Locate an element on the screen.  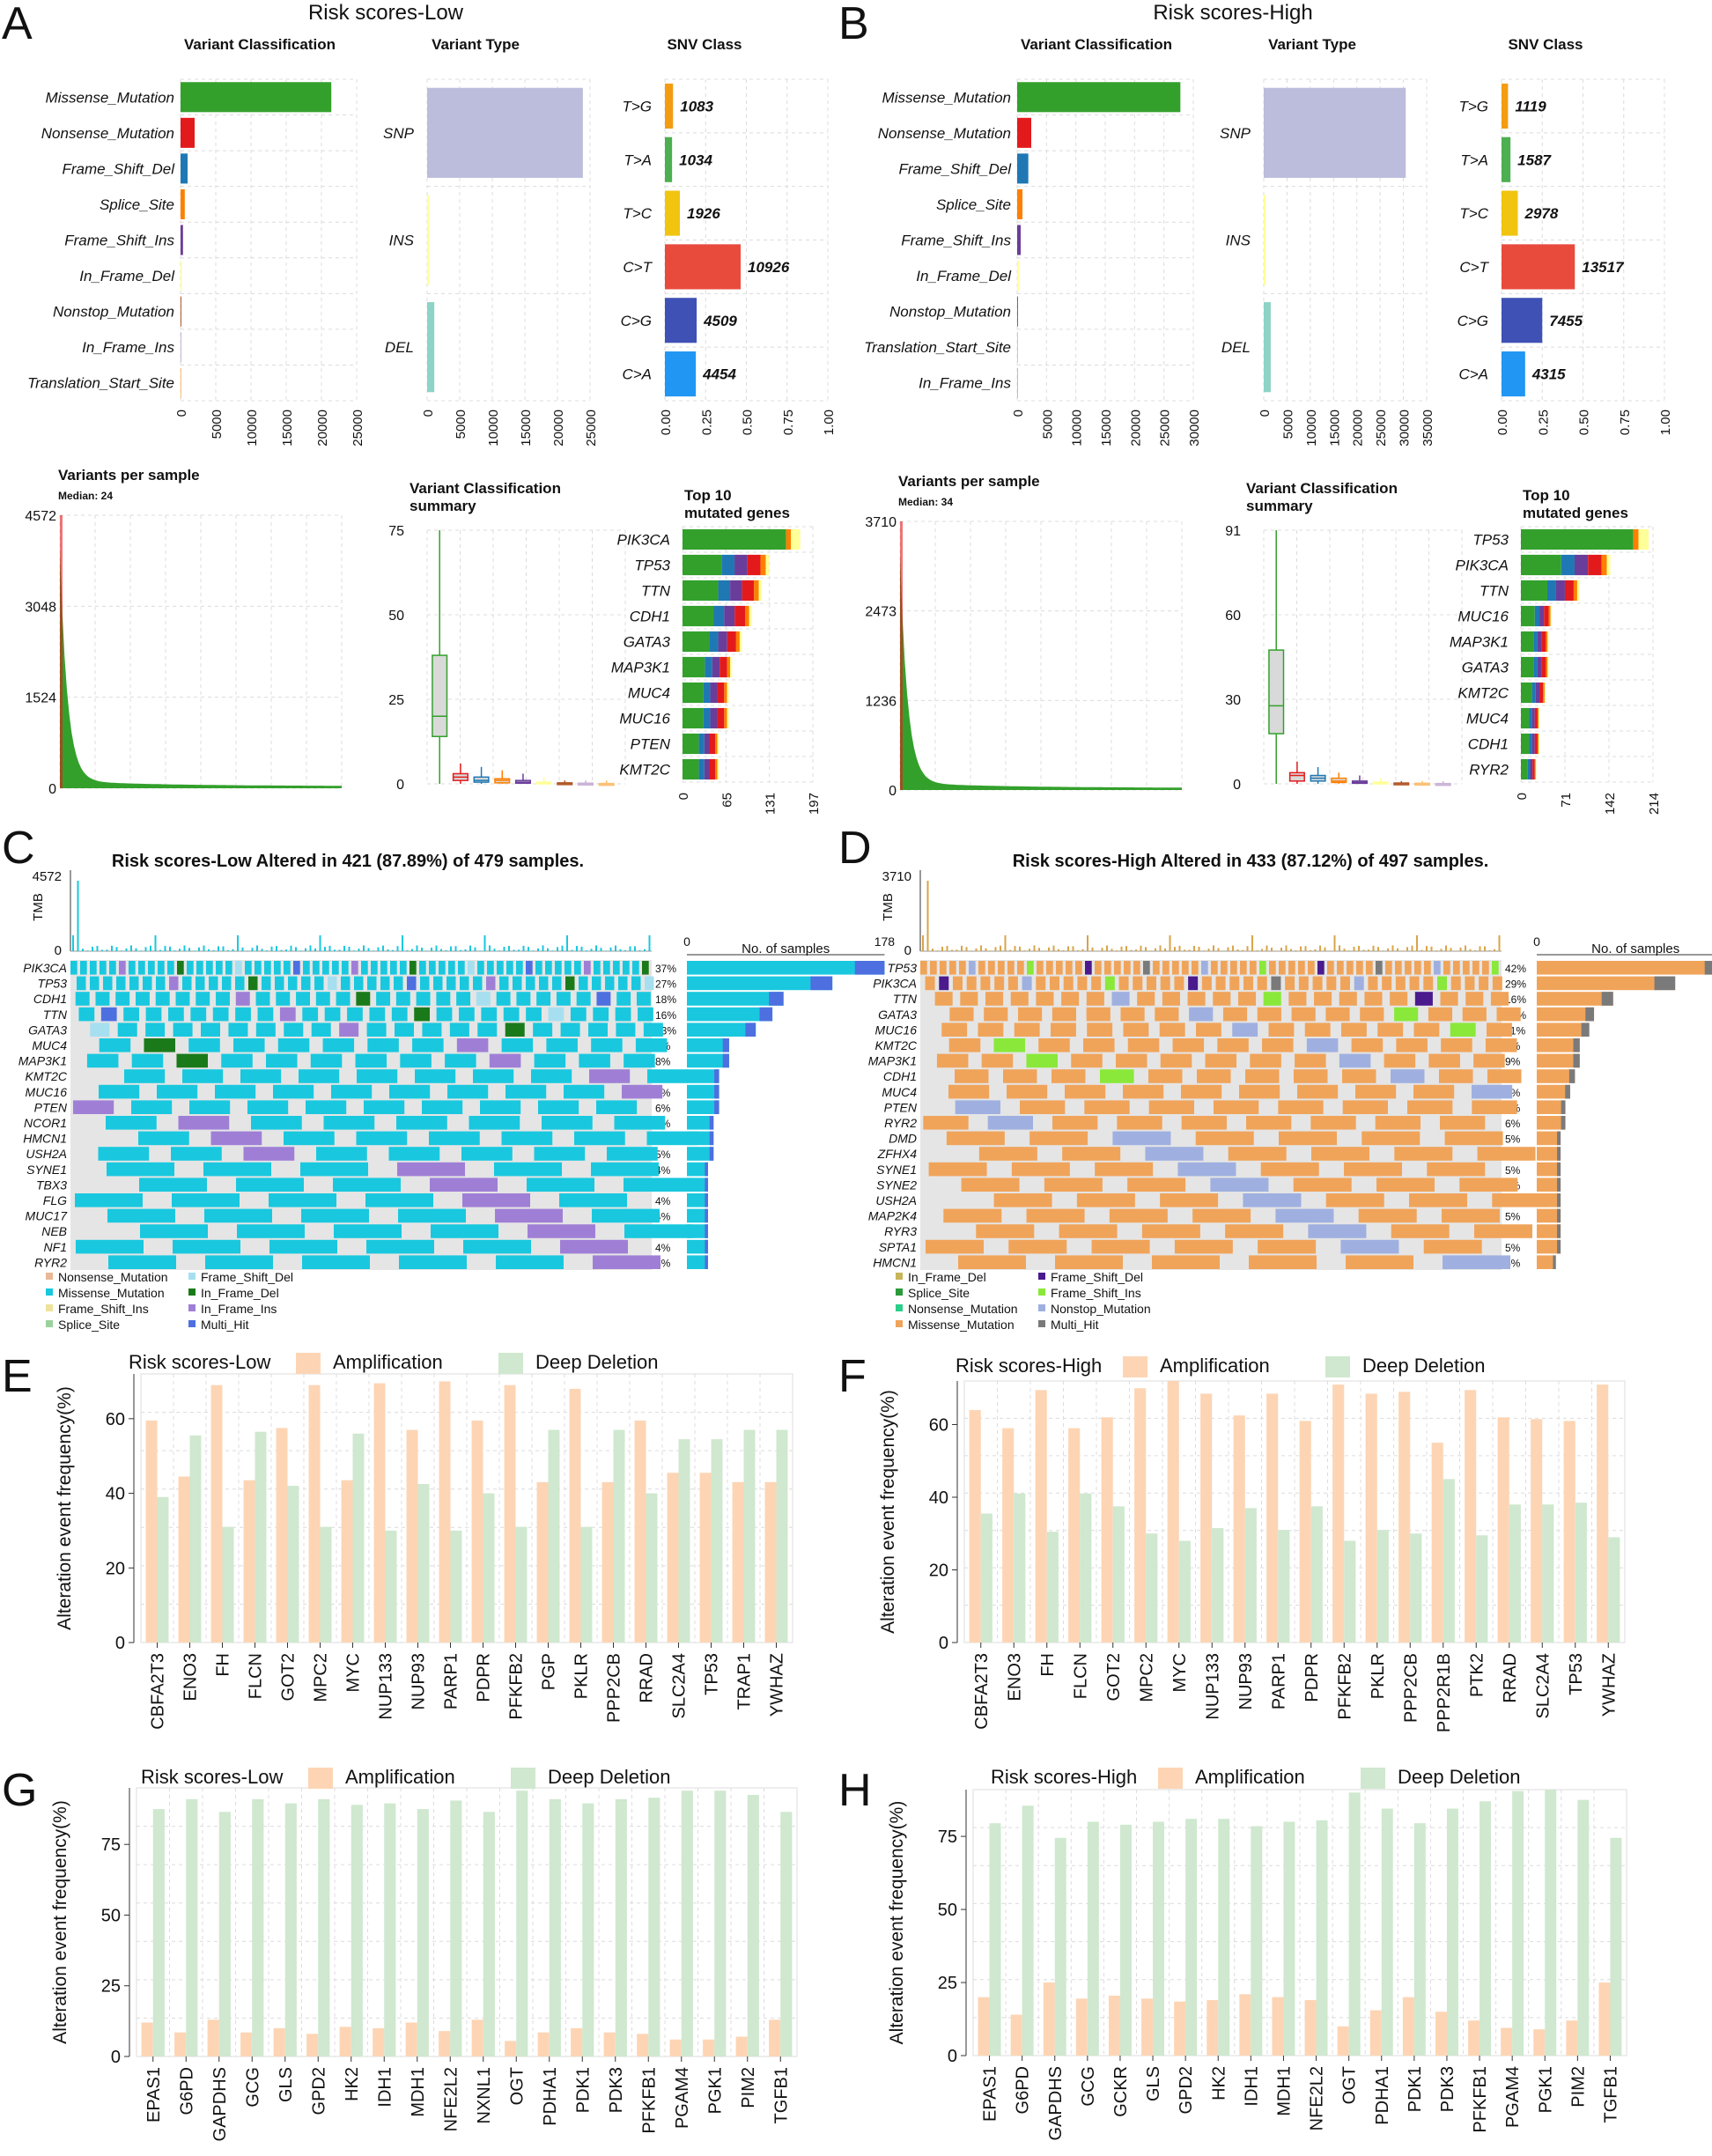
x-tick-label: NUP133 is located at coordinates (386, 1686).